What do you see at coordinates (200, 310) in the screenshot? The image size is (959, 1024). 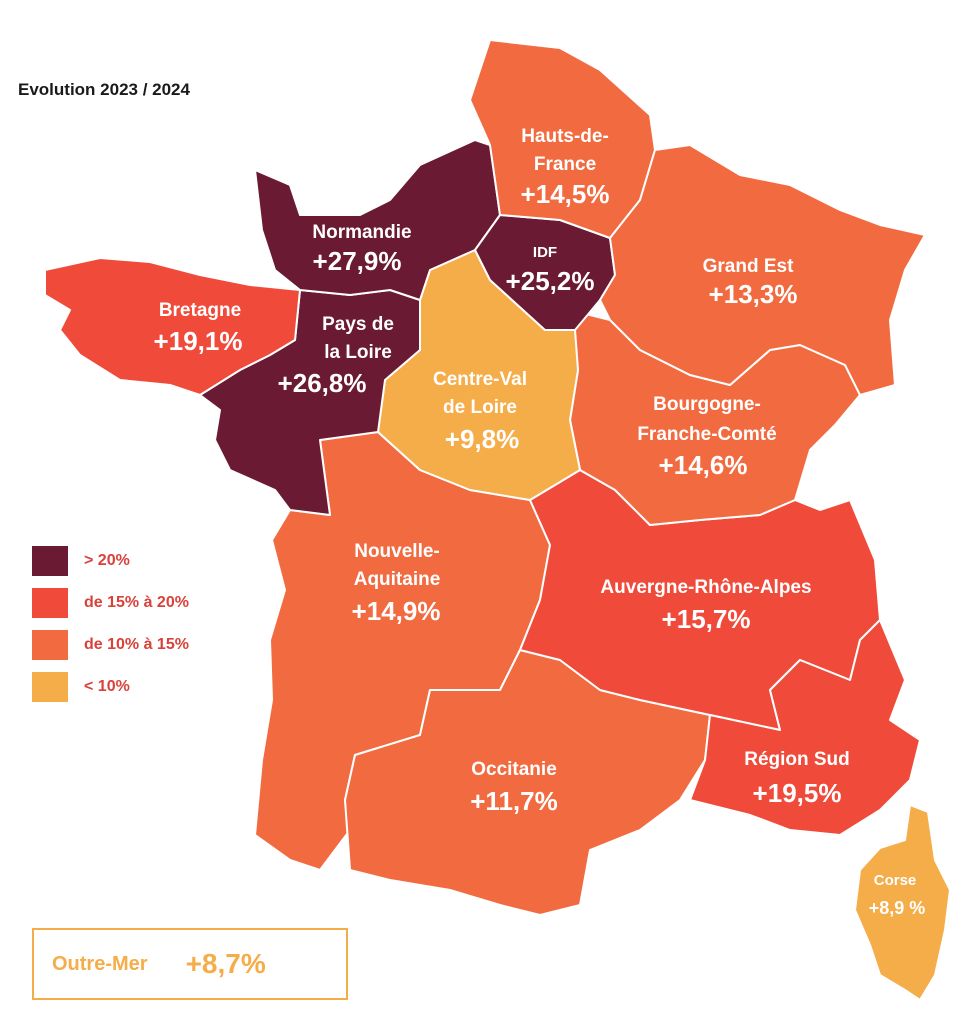 I see `bretagne-name: Bretagne` at bounding box center [200, 310].